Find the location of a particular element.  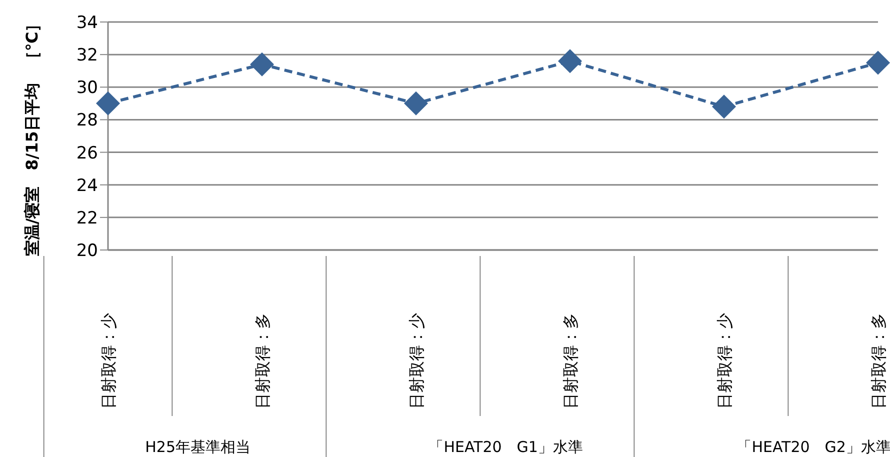

text: 「HEAT20 G1」水準 is located at coordinates (505, 447).